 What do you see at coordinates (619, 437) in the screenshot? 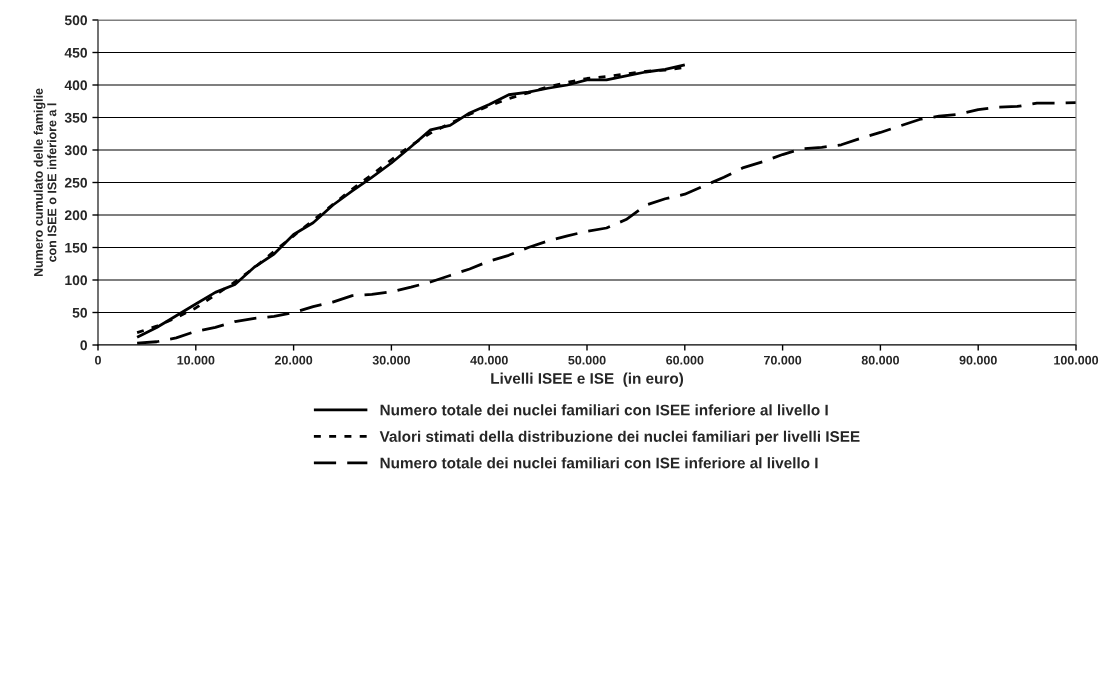
I see `legend-label: Valori stimati della distribuzione dei nuclei familiari per livelli ISEE` at bounding box center [619, 437].